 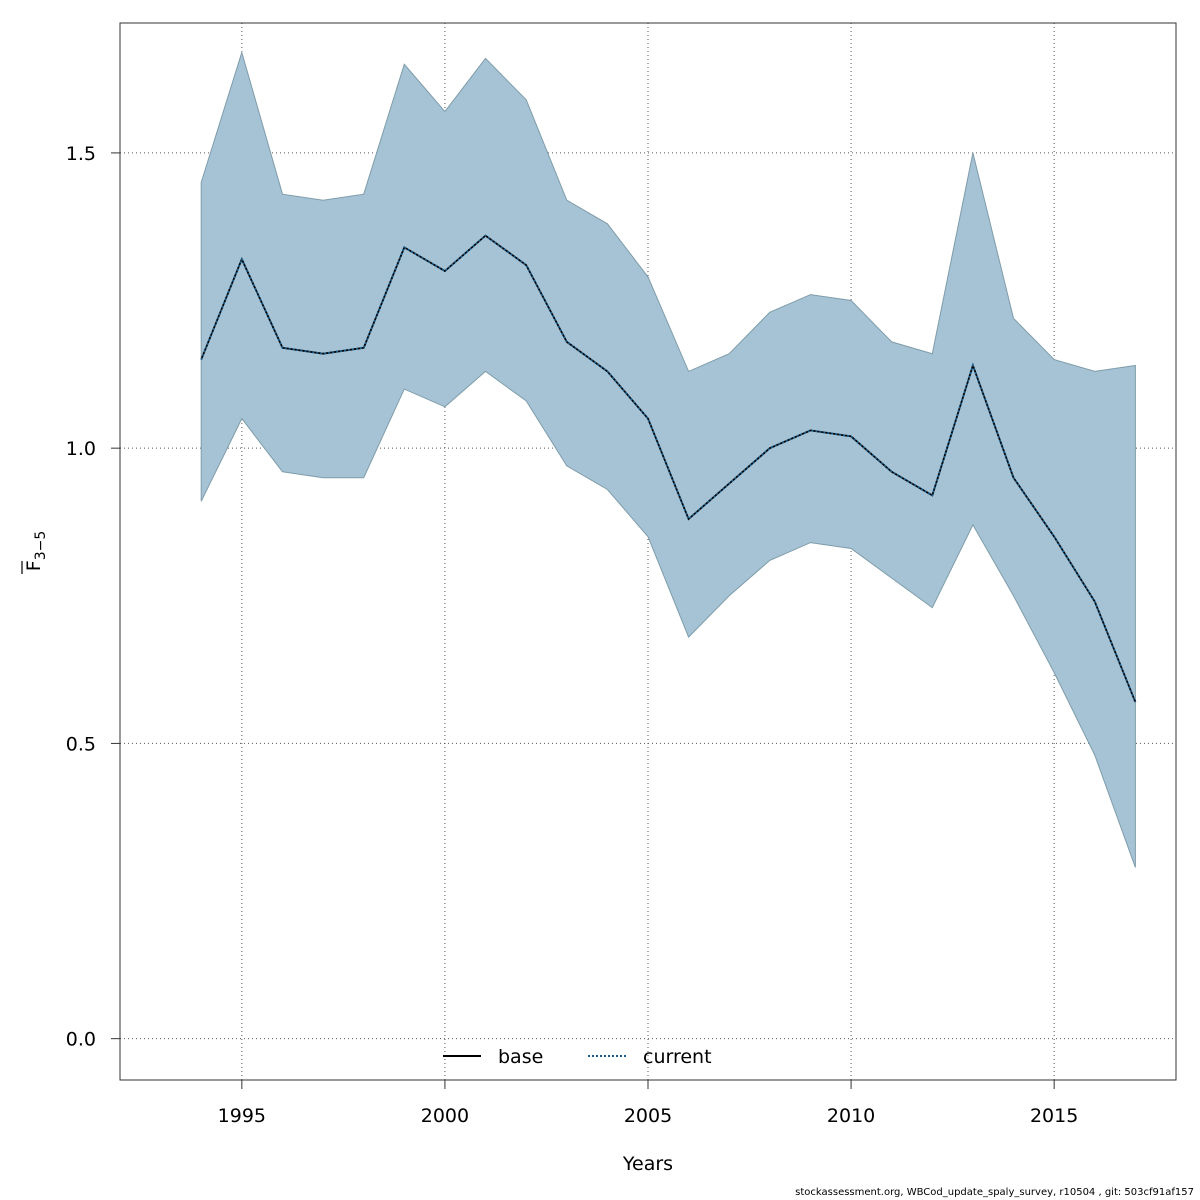 What do you see at coordinates (577, 1057) in the screenshot?
I see `legend: base current` at bounding box center [577, 1057].